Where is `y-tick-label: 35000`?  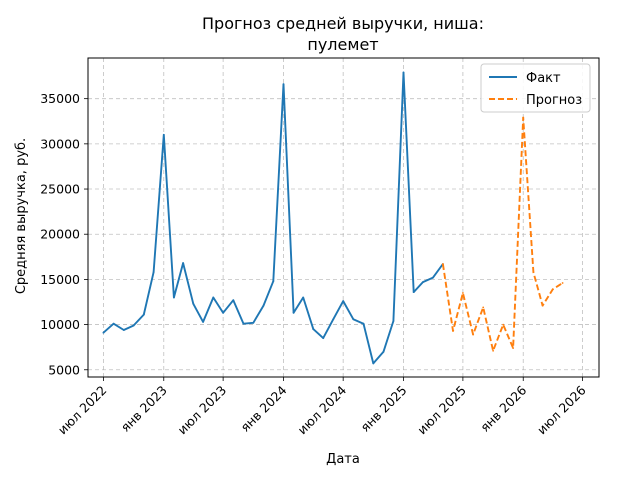 y-tick-label: 35000 is located at coordinates (60, 98).